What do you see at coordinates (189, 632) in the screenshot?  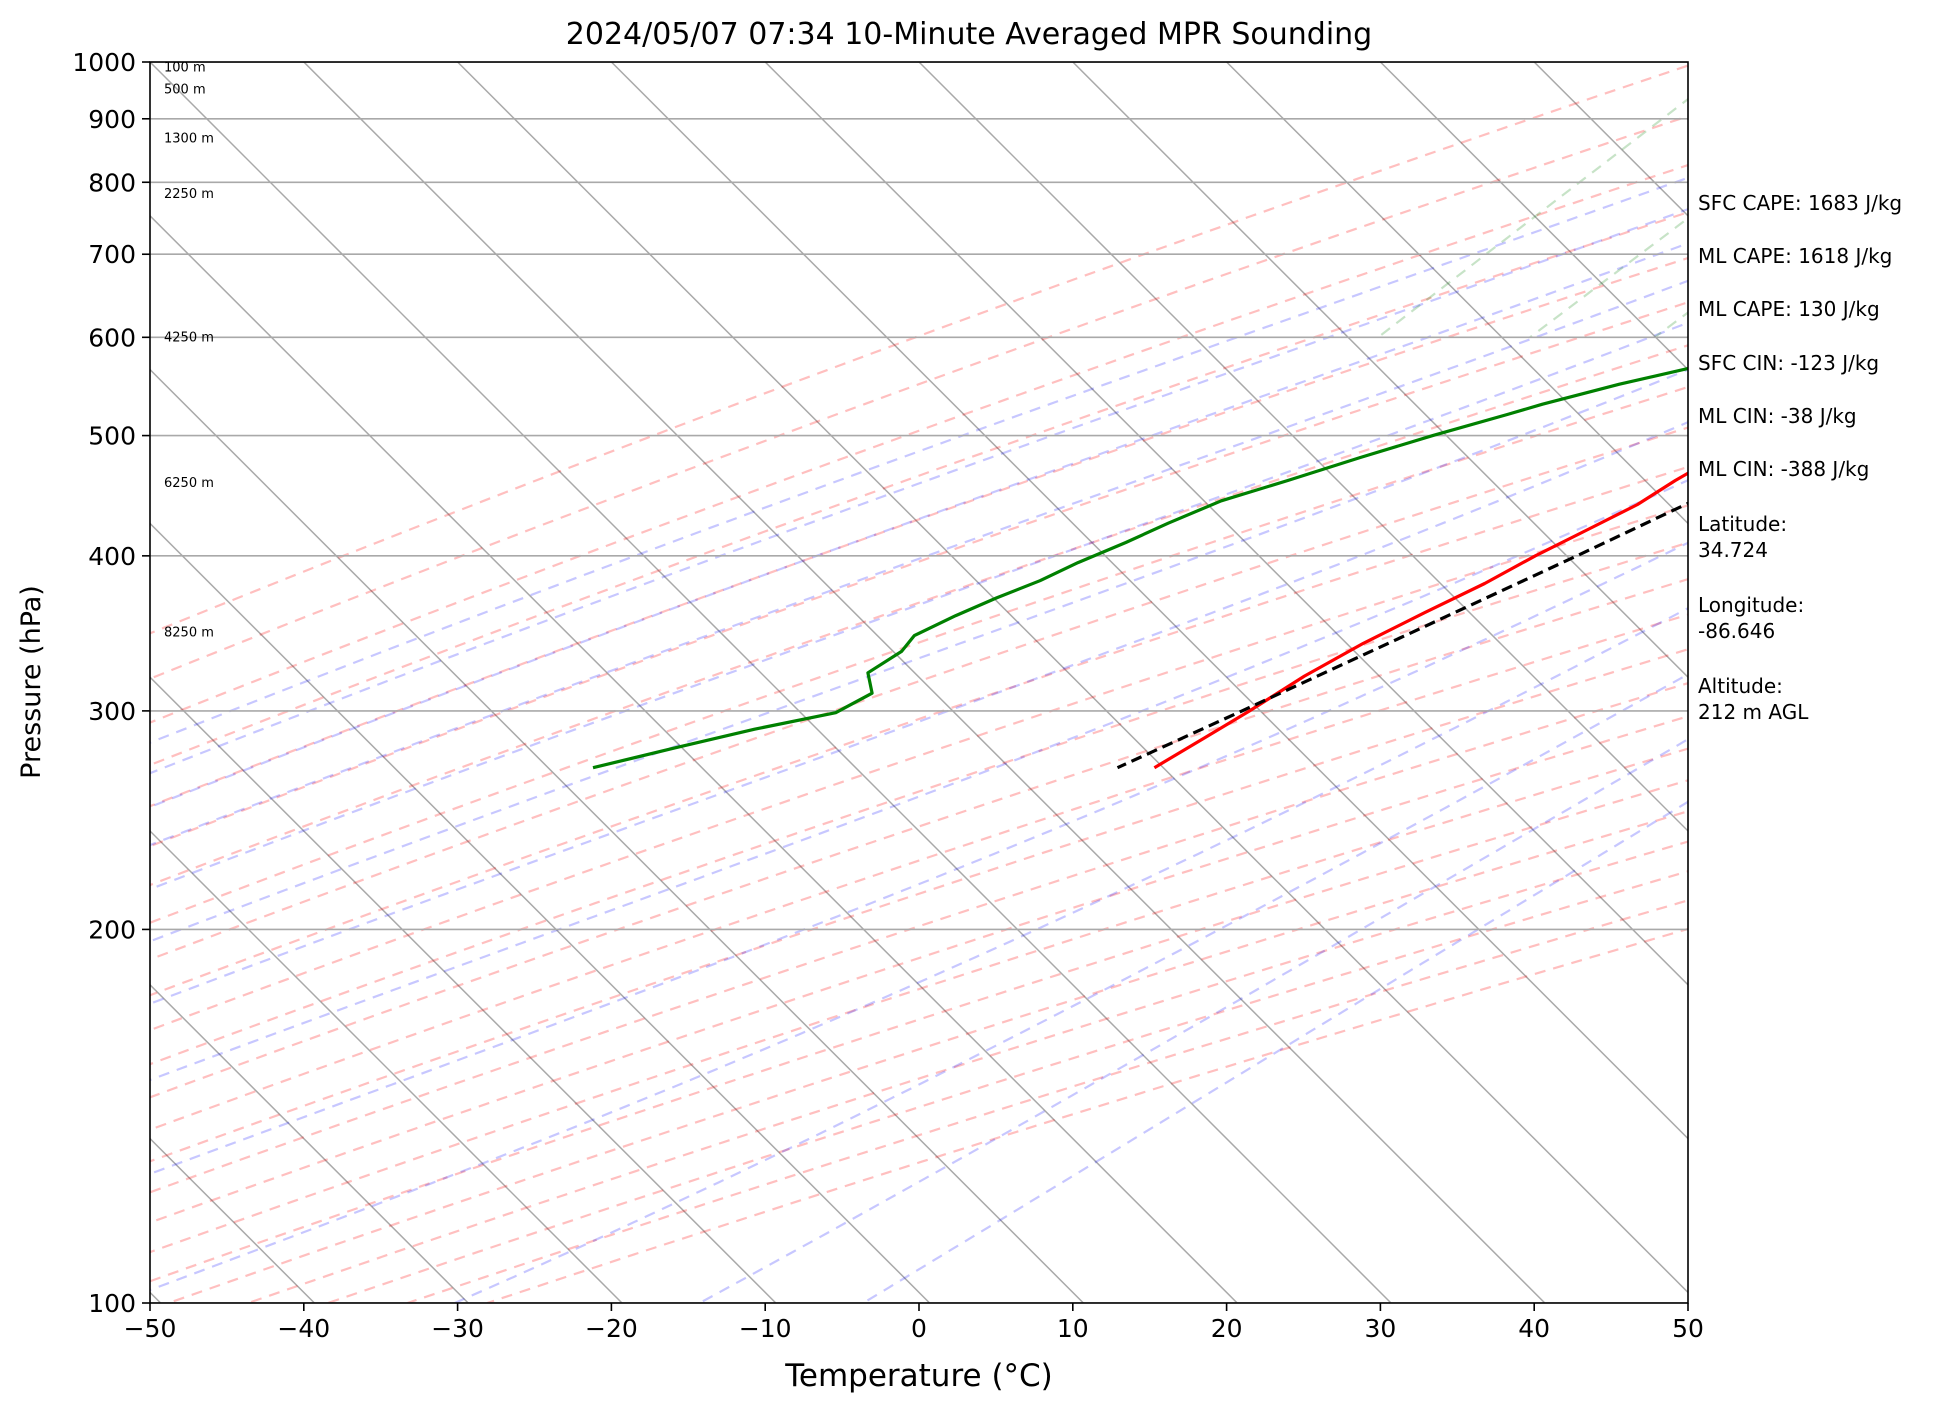 I see `height-label: 8250 m` at bounding box center [189, 632].